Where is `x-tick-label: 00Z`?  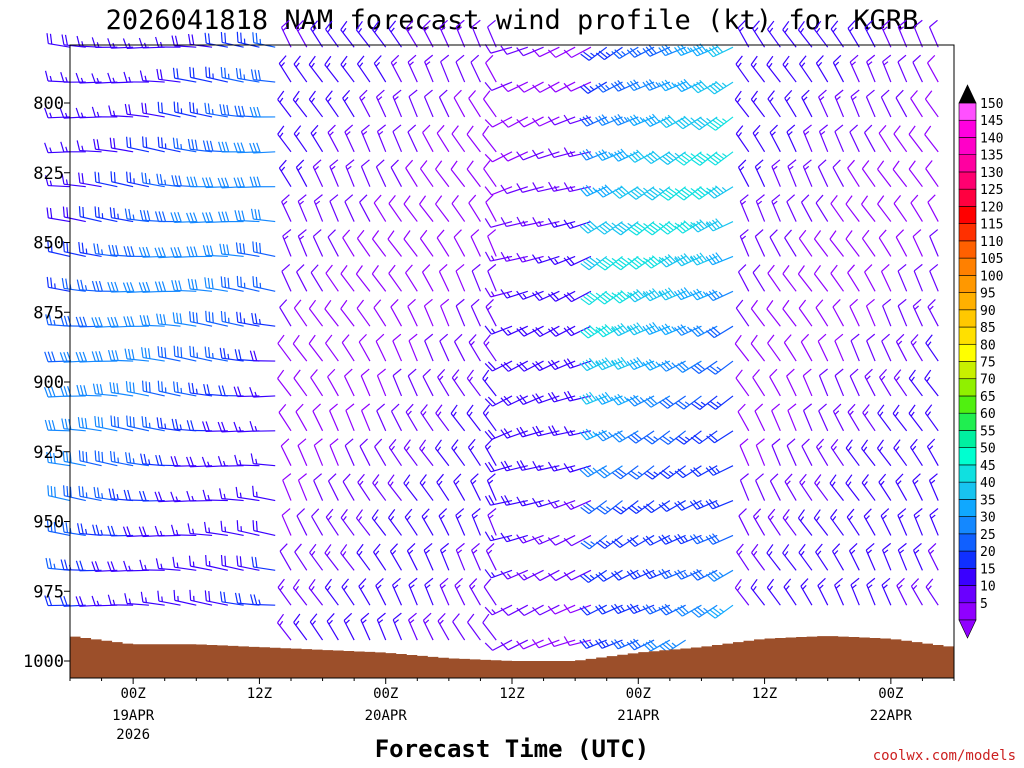 x-tick-label: 00Z is located at coordinates (638, 694).